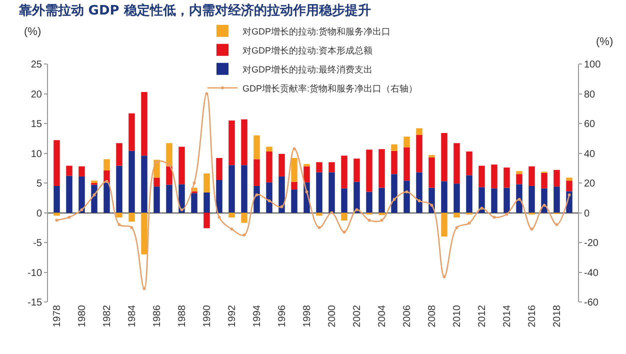 The height and width of the screenshot is (354, 626). What do you see at coordinates (591, 243) in the screenshot?
I see `y2-tick-label: -20` at bounding box center [591, 243].